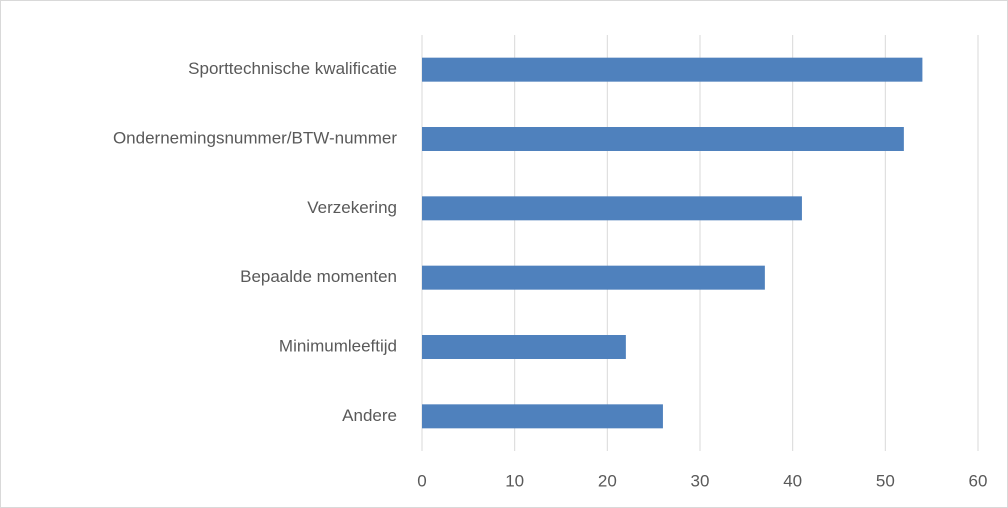 The height and width of the screenshot is (508, 1008). What do you see at coordinates (292, 68) in the screenshot?
I see `y-tick-label: Sporttechnische kwalificatie` at bounding box center [292, 68].